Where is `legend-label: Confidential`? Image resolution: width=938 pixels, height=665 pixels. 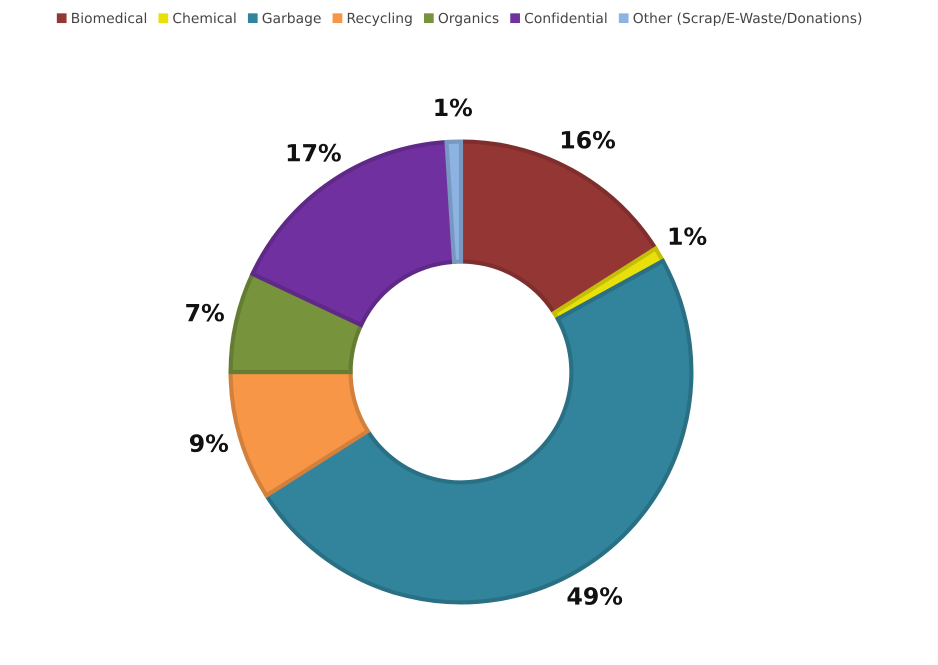
legend-label: Confidential is located at coordinates (565, 18).